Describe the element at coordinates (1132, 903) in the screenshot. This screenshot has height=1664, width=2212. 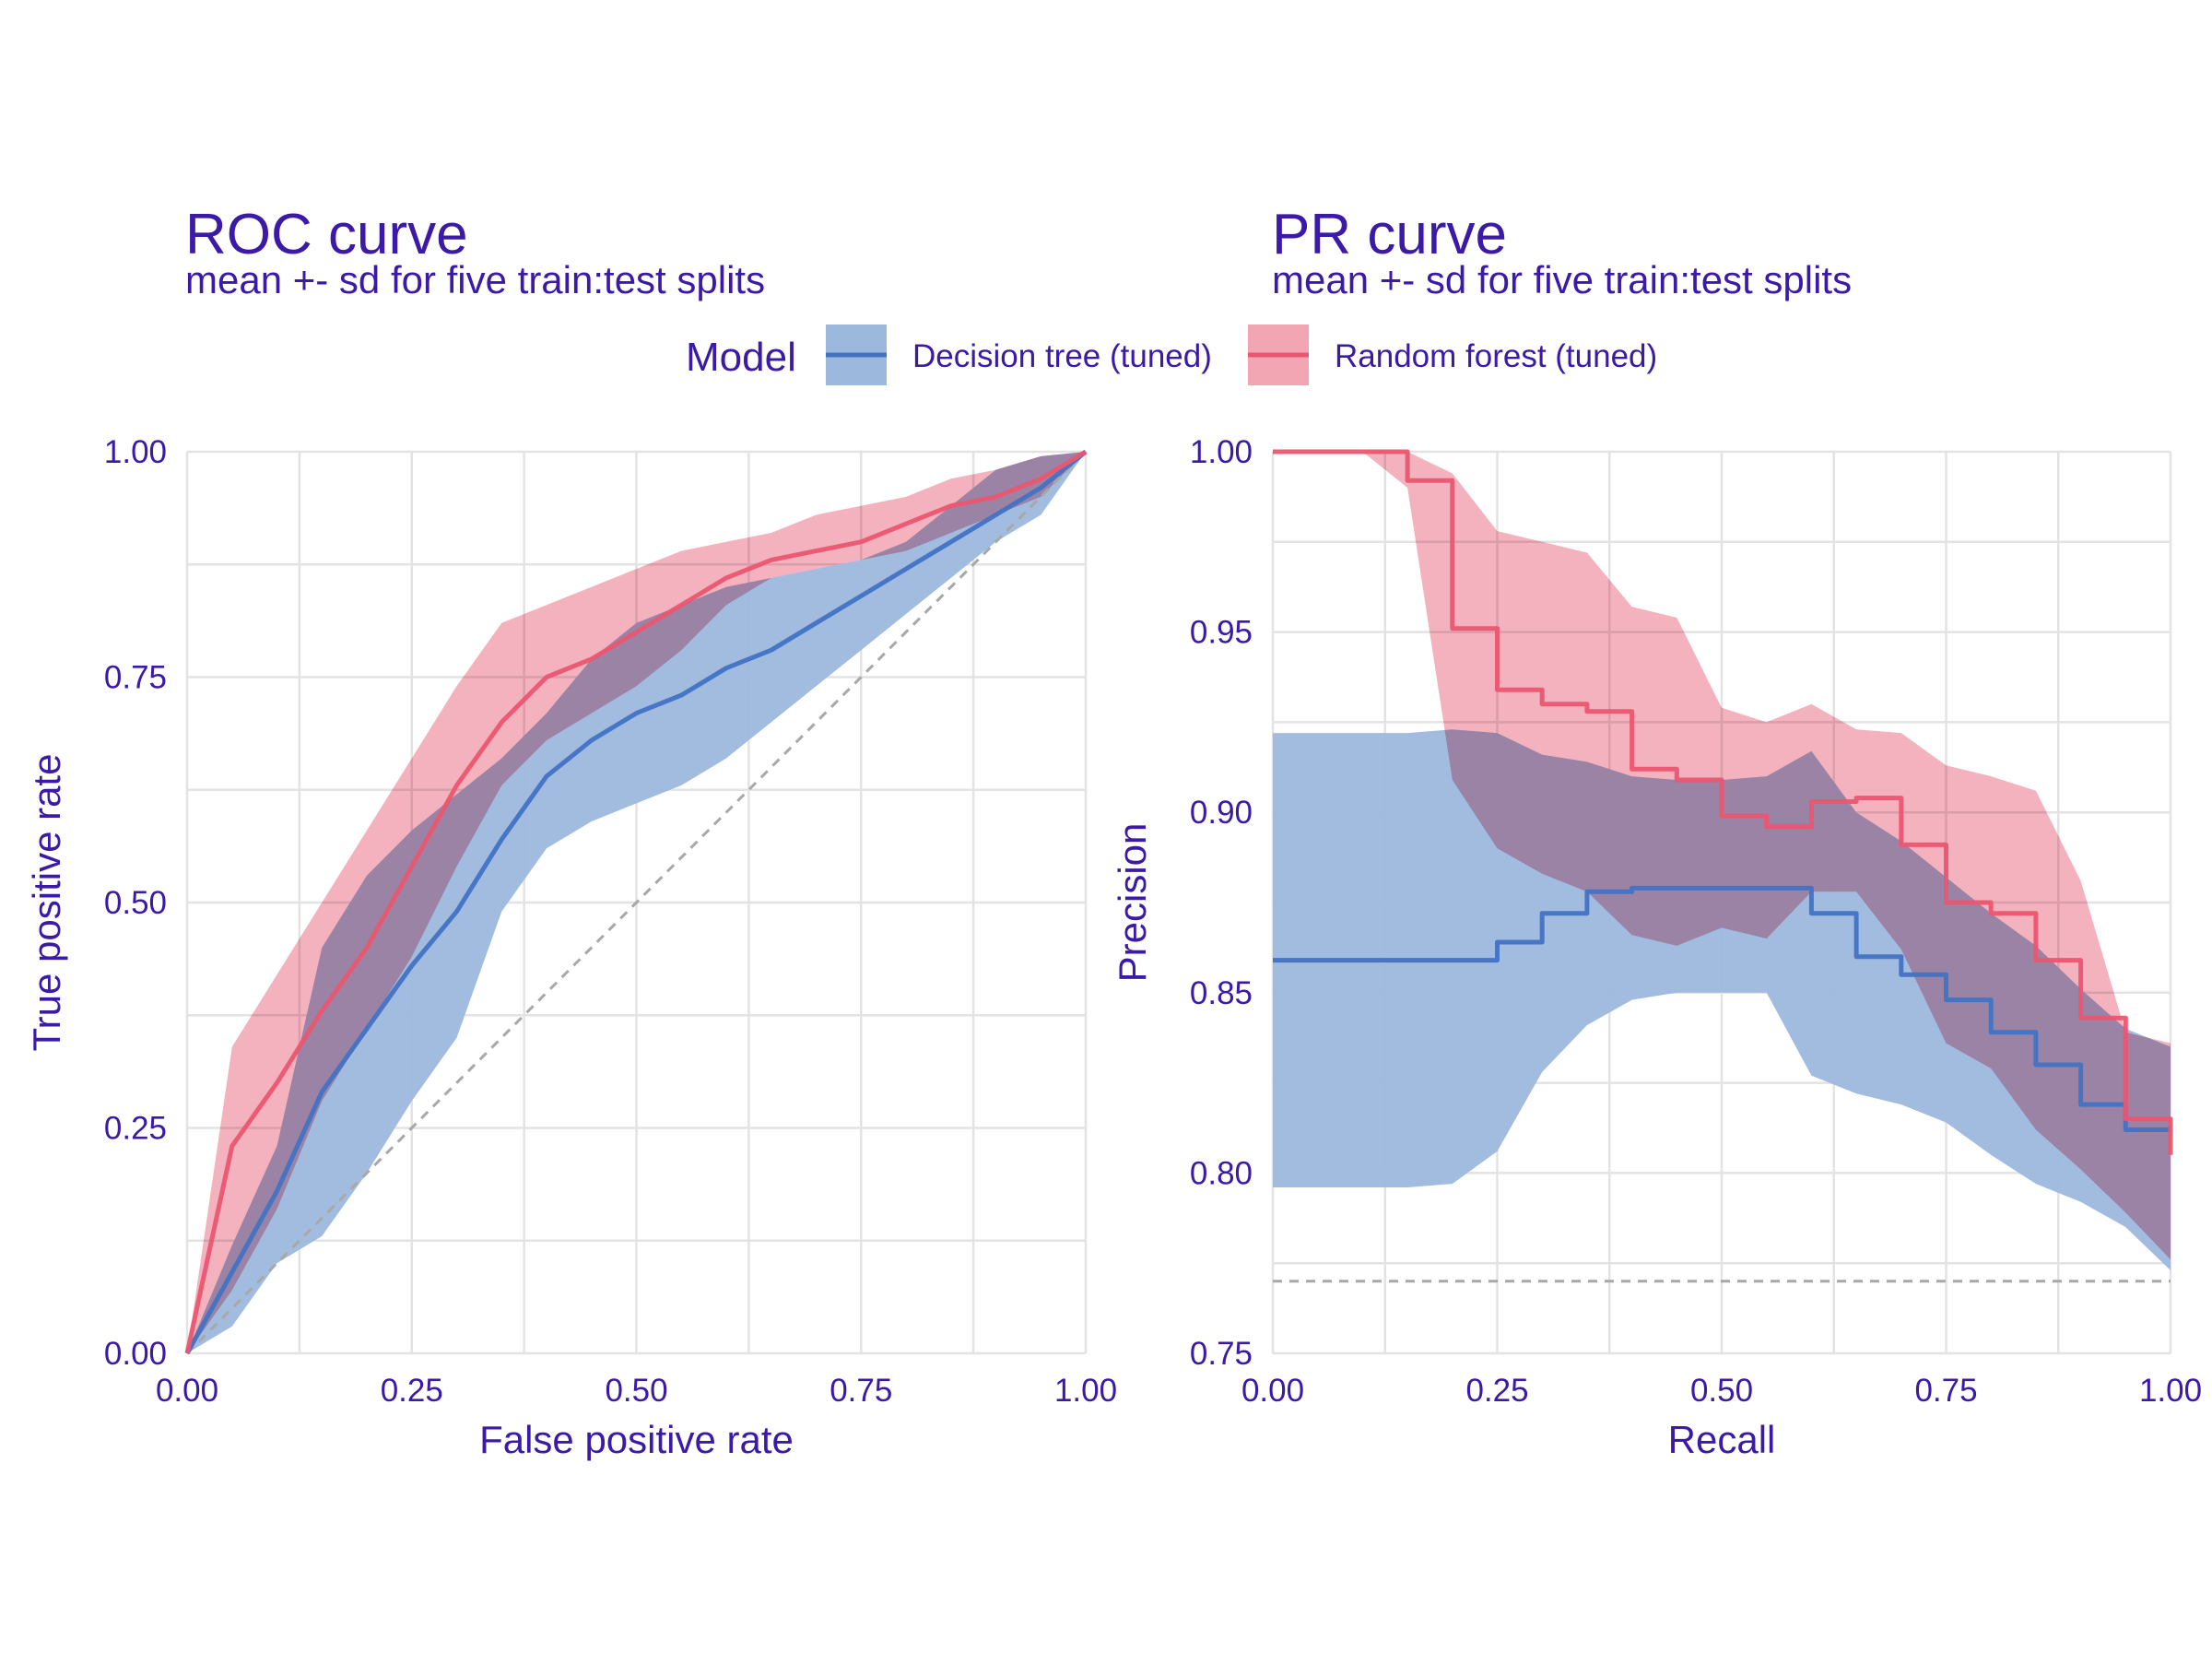
I see `y-axis-label: Precision` at that location.